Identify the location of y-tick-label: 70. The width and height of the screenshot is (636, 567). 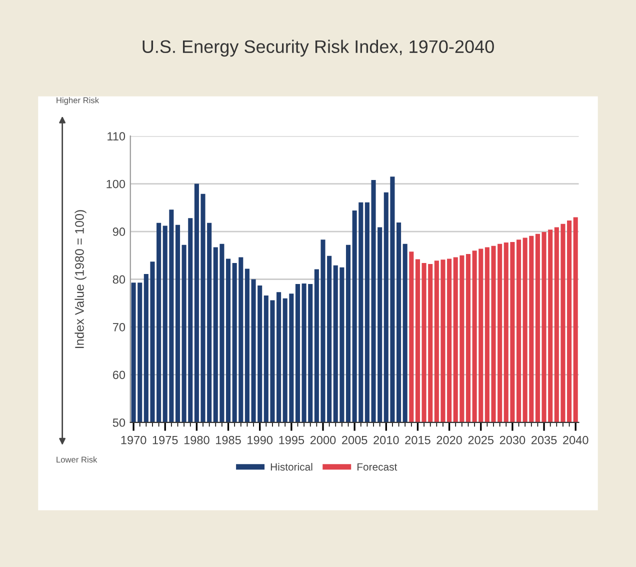
(119, 327).